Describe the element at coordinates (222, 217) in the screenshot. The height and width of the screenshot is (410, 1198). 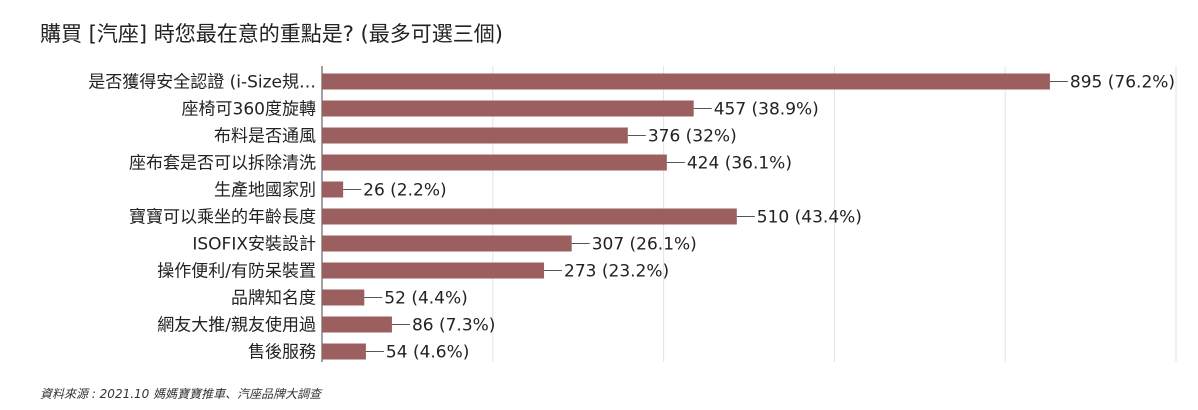
I see `category-label: 寶寶可以乘坐的年齡長度` at that location.